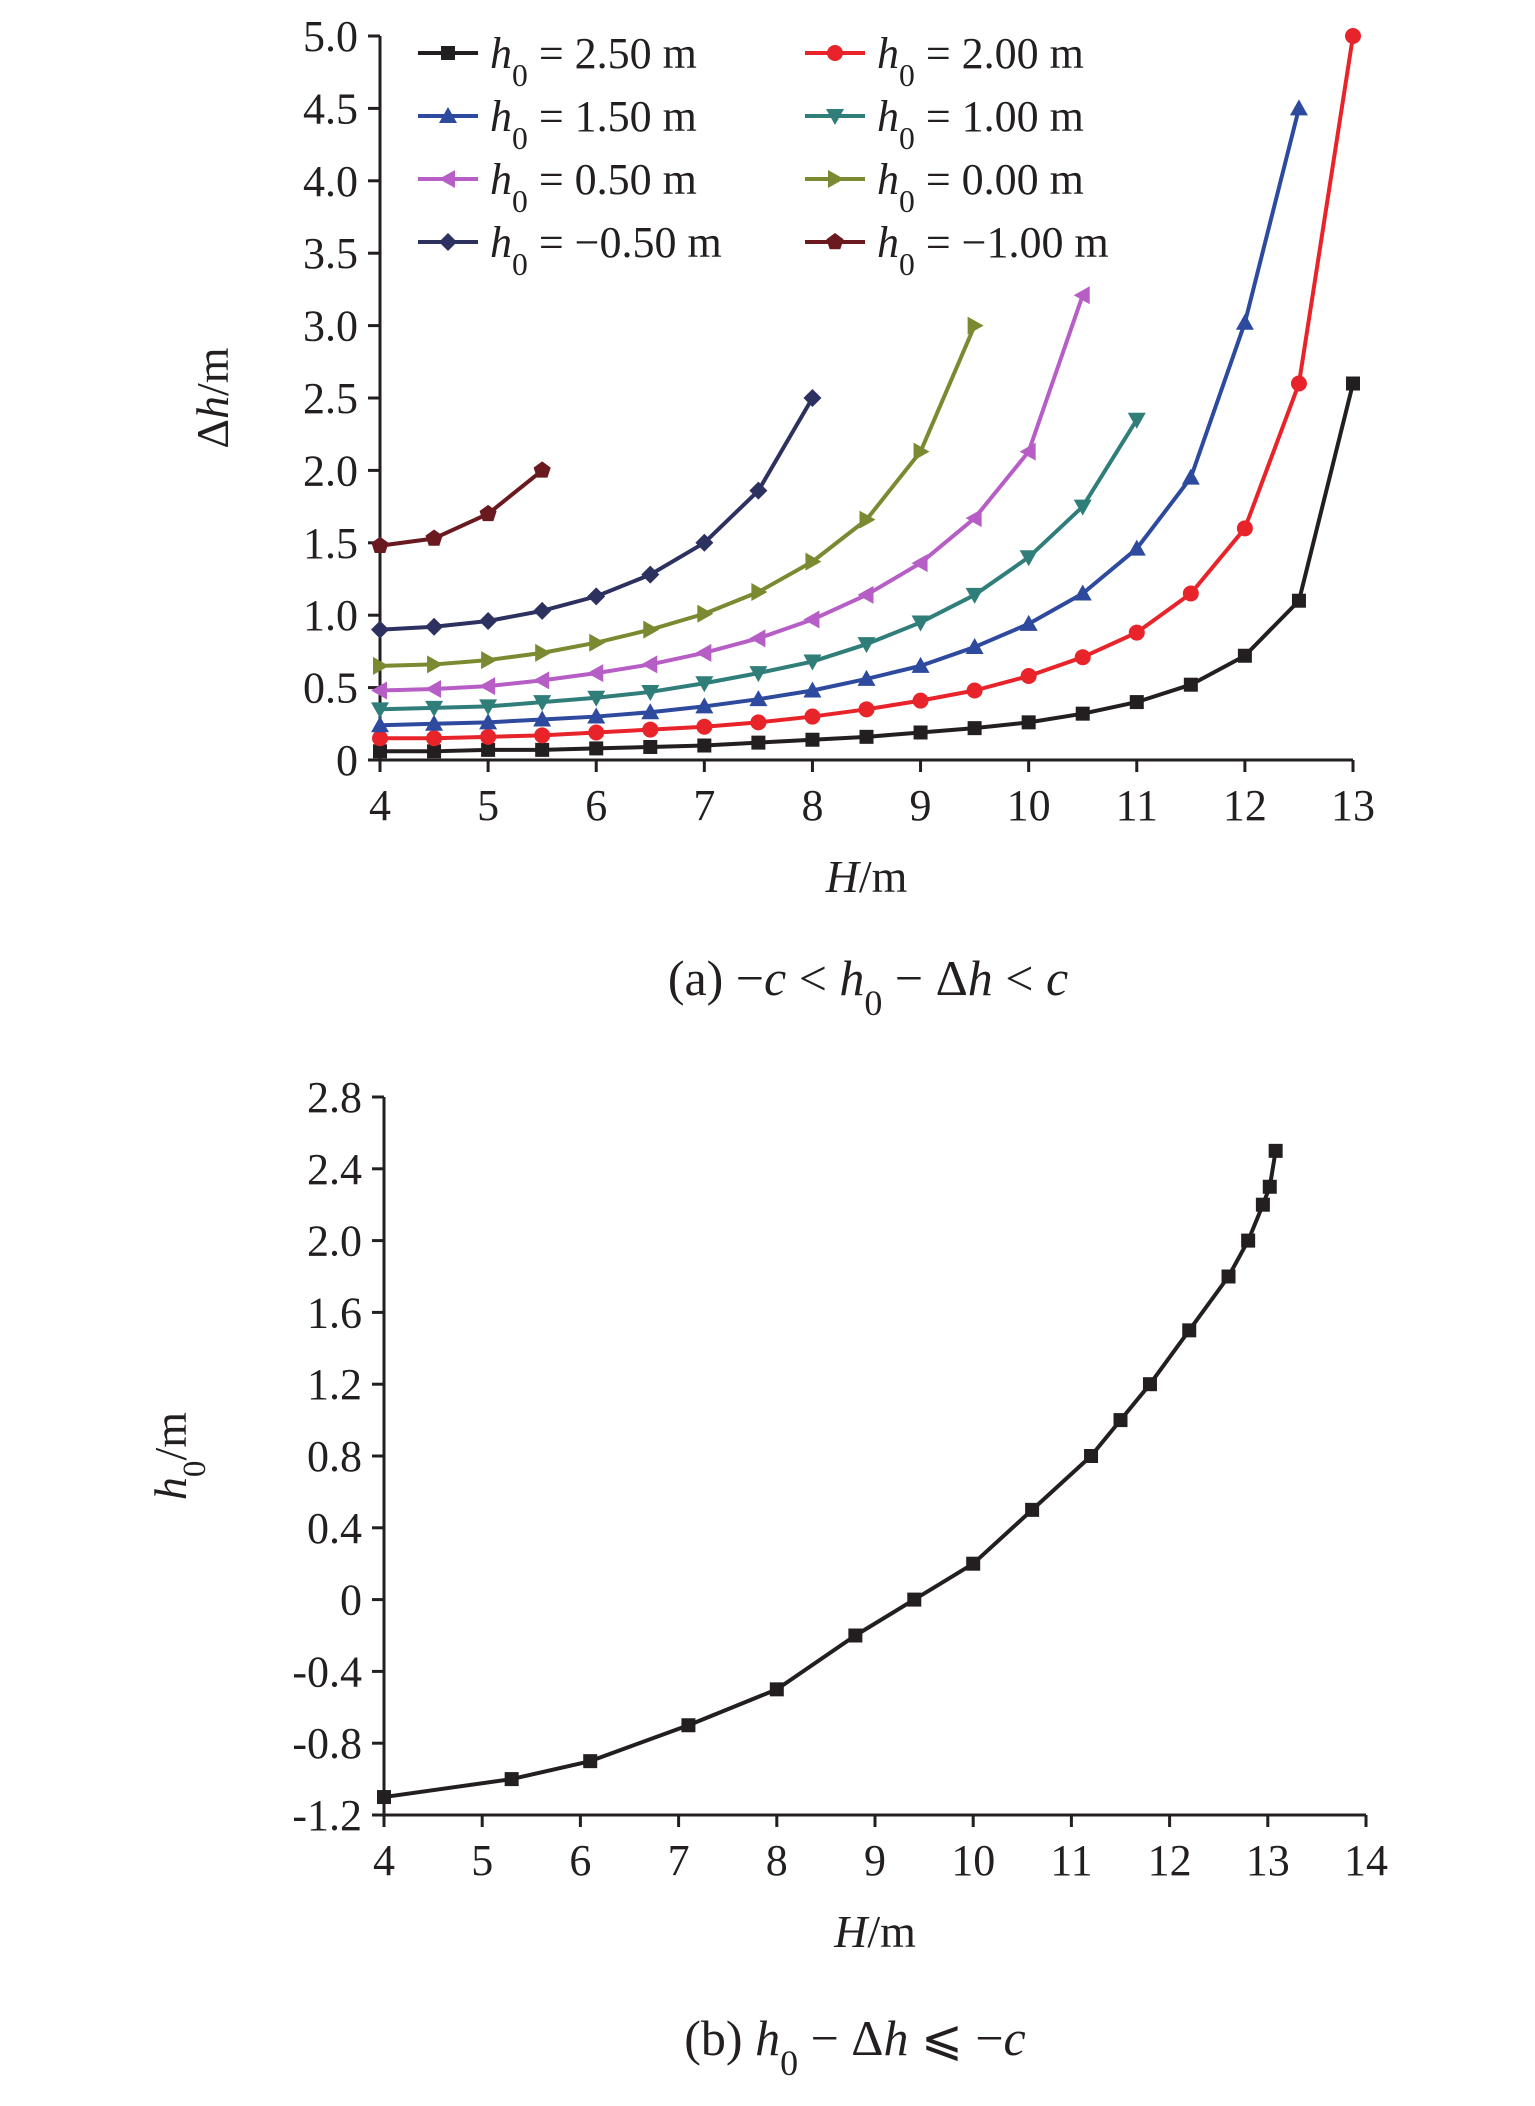  Describe the element at coordinates (596, 805) in the screenshot. I see `x-tick-label: 6` at that location.